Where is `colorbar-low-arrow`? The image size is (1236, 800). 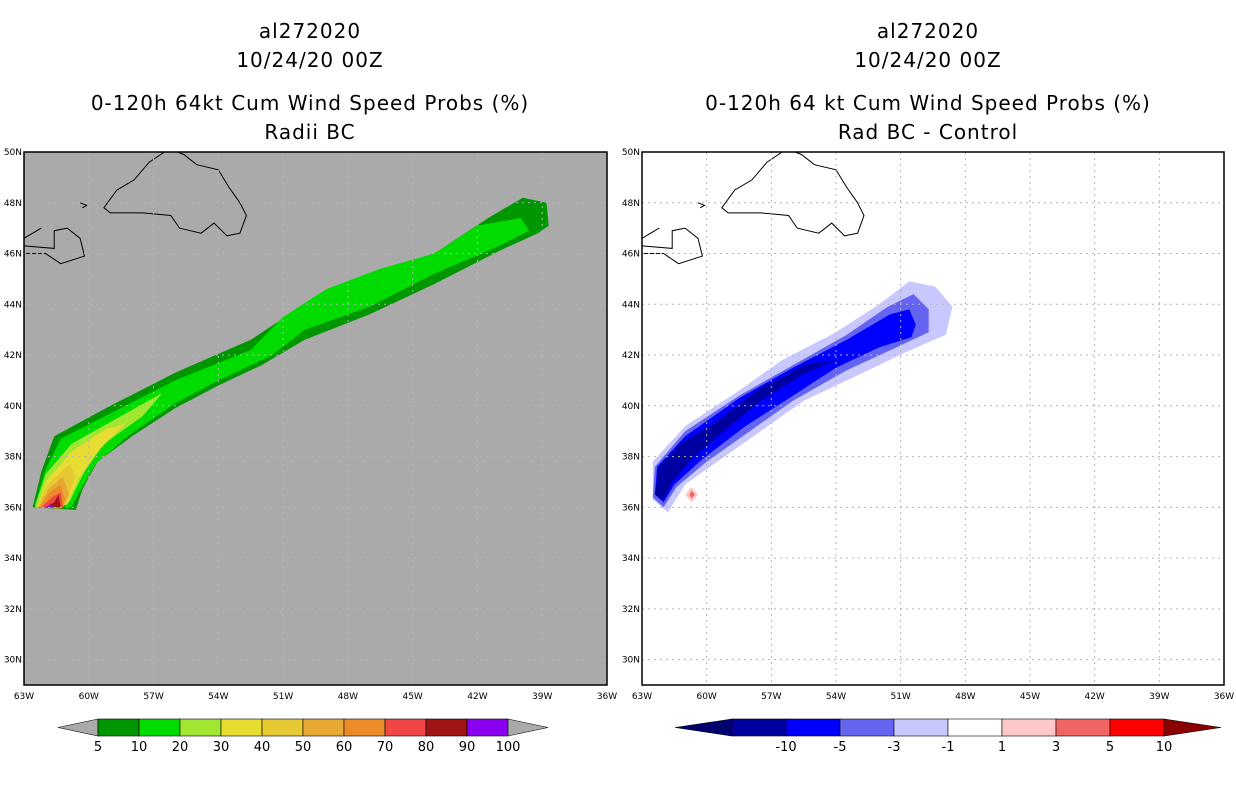 colorbar-low-arrow is located at coordinates (703, 727).